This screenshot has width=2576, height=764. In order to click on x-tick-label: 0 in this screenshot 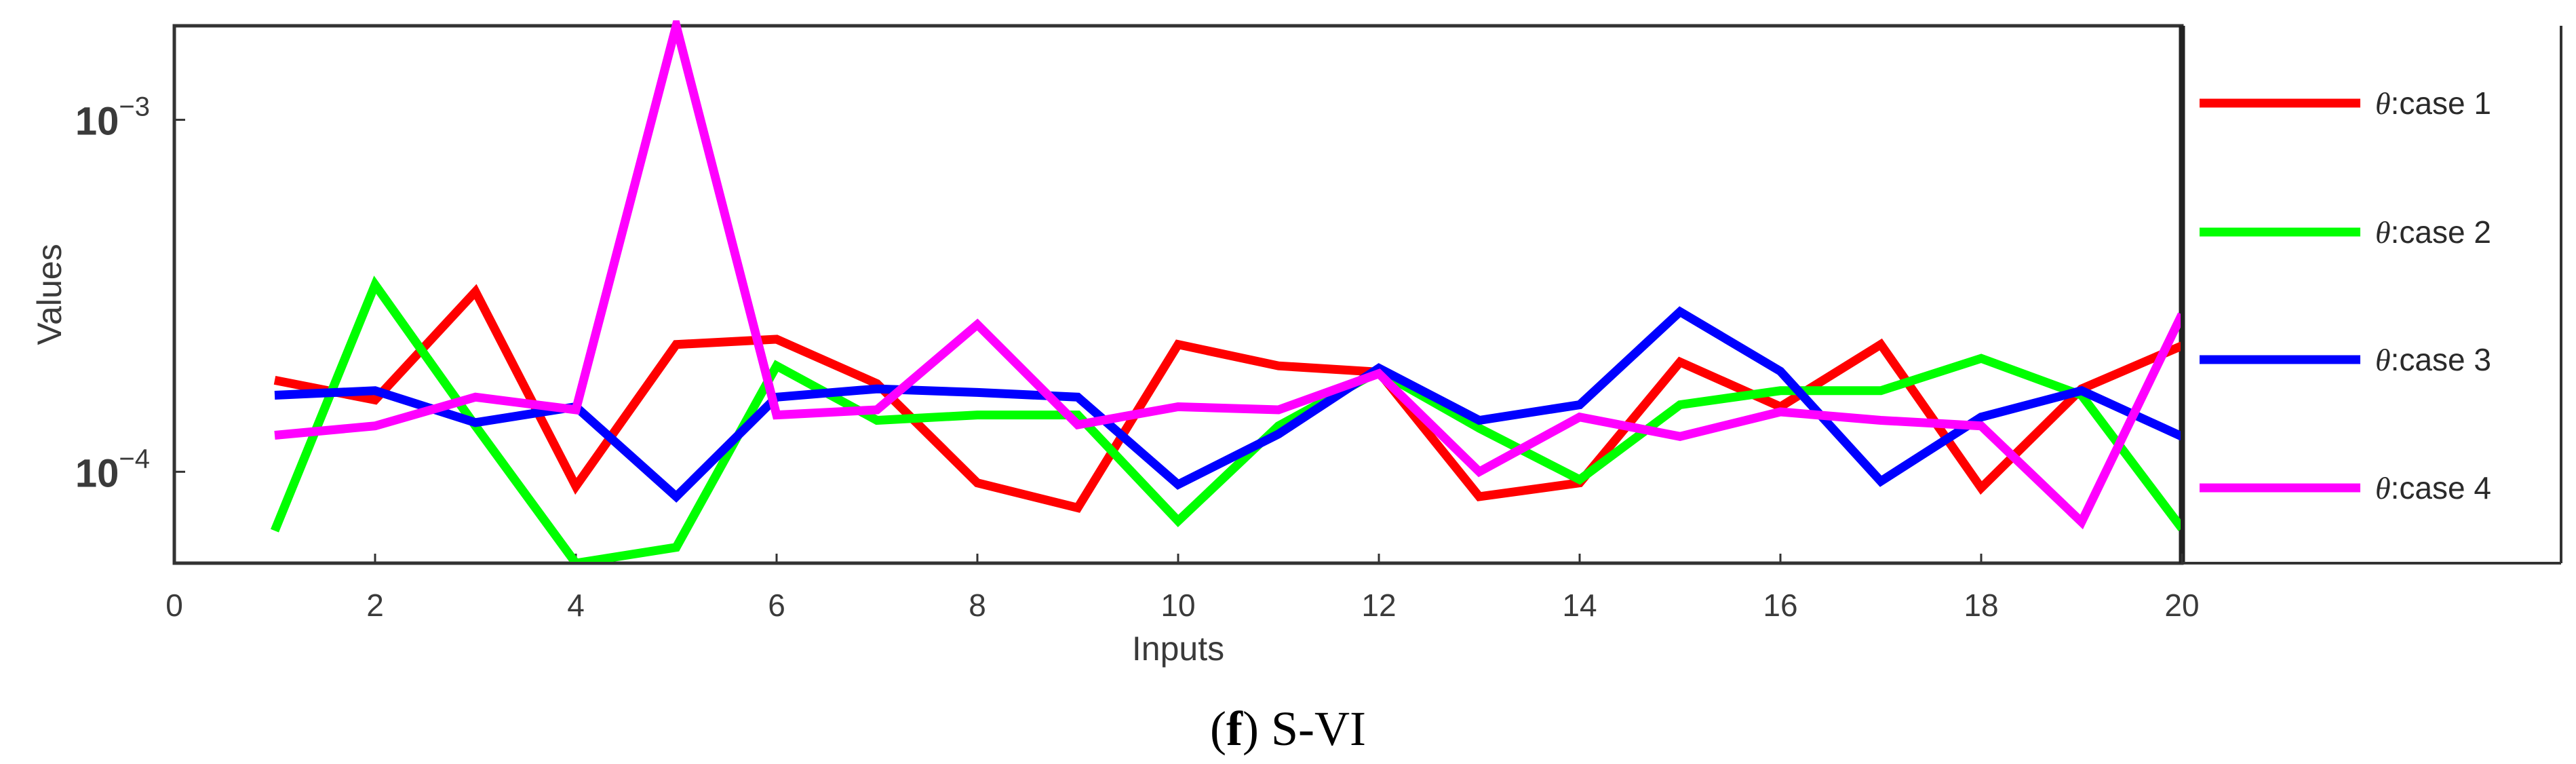, I will do `click(174, 605)`.